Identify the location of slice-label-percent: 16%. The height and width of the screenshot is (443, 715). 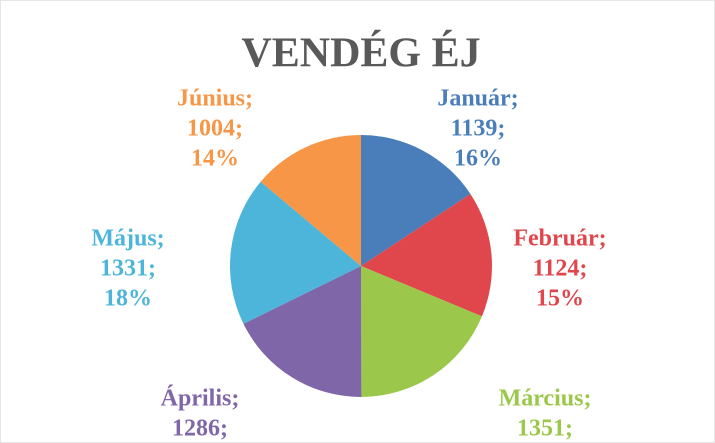
(478, 159).